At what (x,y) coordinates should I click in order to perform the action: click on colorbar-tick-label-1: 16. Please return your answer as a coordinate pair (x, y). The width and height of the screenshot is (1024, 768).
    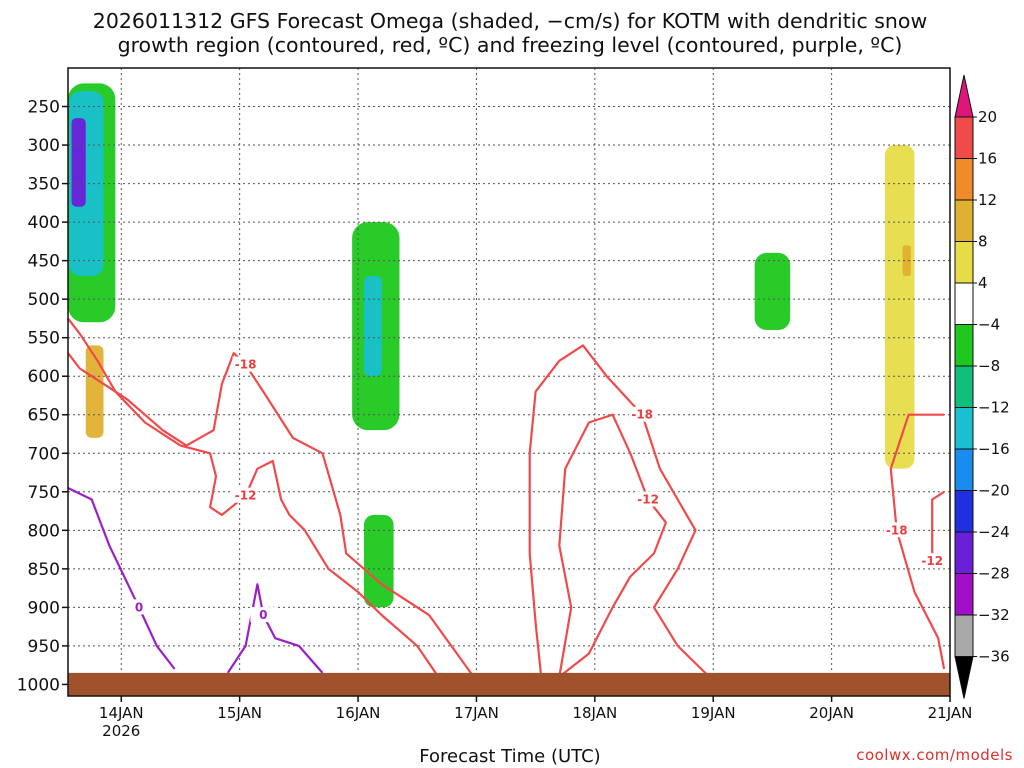
    Looking at the image, I should click on (987, 159).